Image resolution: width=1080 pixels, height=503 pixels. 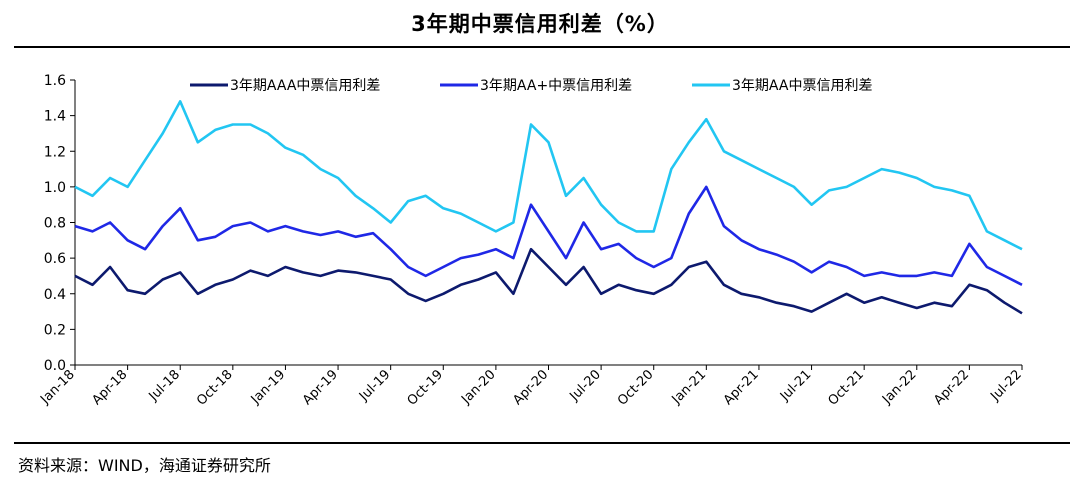 What do you see at coordinates (144, 465) in the screenshot?
I see `source-note: 资料来源：WIND，海通证券研究所` at bounding box center [144, 465].